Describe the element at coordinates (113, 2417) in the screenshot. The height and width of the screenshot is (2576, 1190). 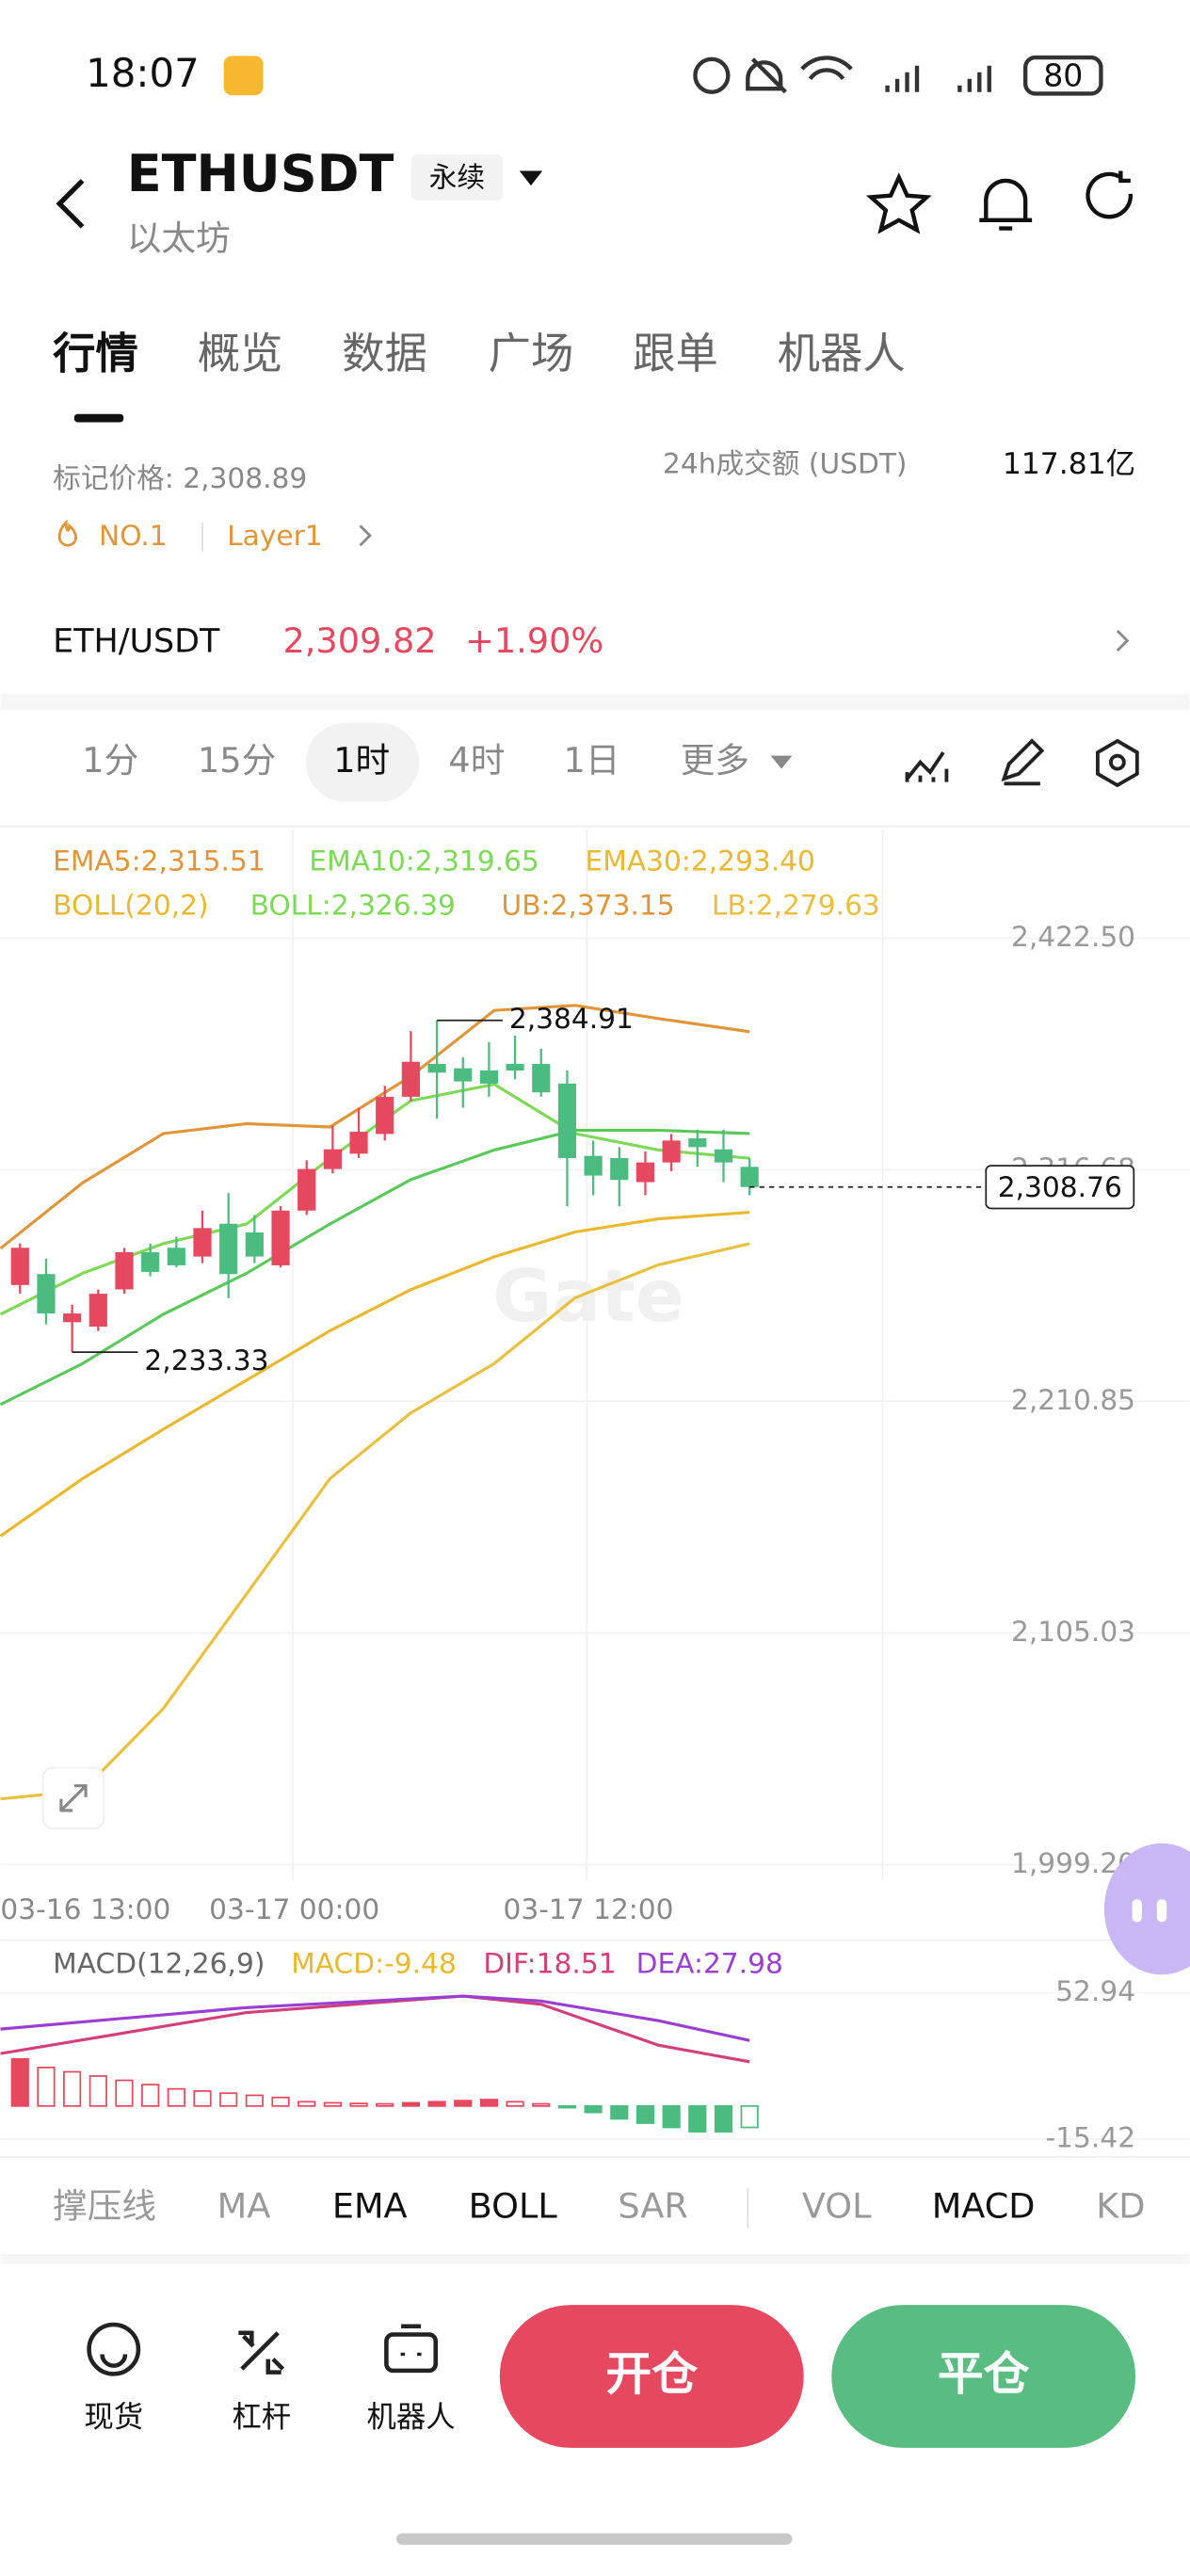
I see `bottom-item: 现货` at that location.